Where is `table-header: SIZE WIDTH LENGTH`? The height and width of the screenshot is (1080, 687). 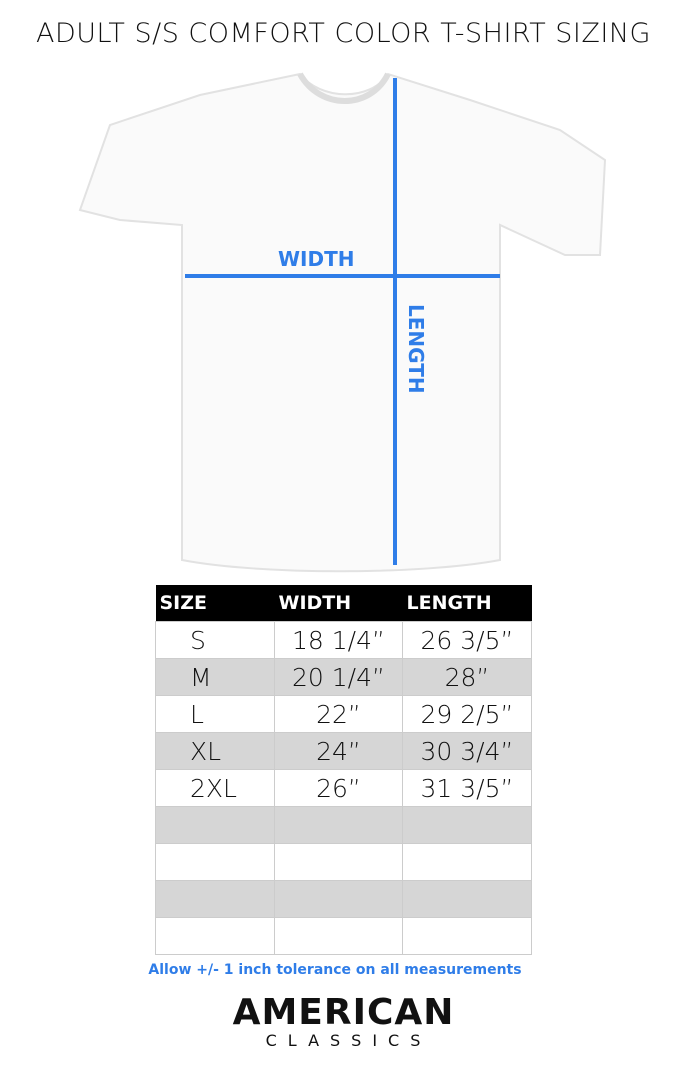 table-header: SIZE WIDTH LENGTH is located at coordinates (343, 603).